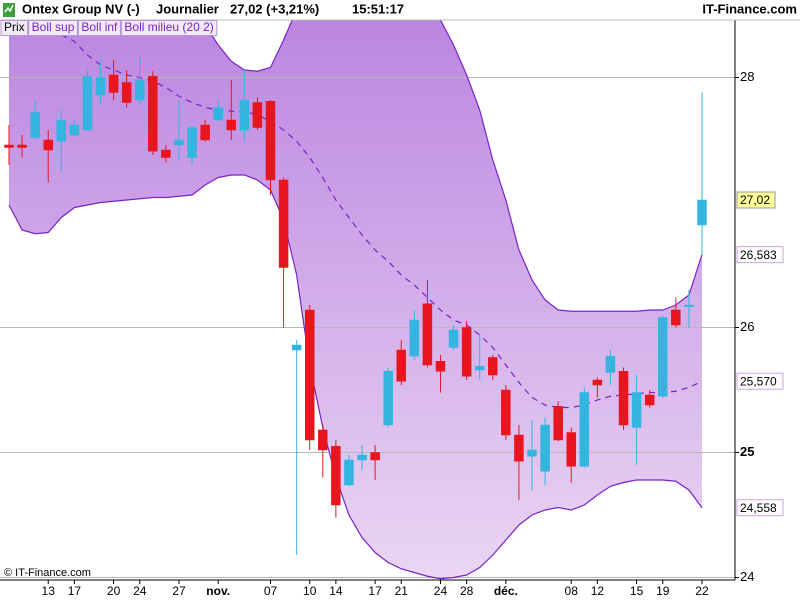  I want to click on y-tick-label: 25, so click(747, 451).